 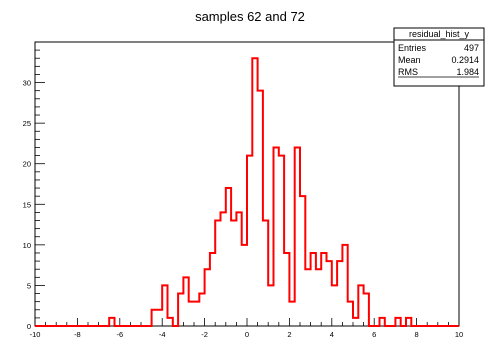 What do you see at coordinates (465, 60) in the screenshot?
I see `stats-value-mean: 0.2914` at bounding box center [465, 60].